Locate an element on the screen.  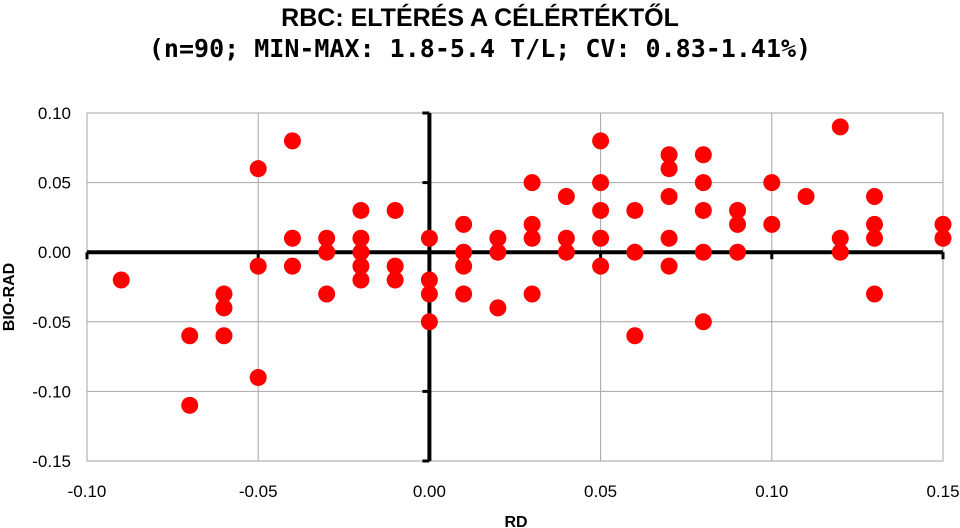
y-tick-label: 0.05 is located at coordinates (54, 183).